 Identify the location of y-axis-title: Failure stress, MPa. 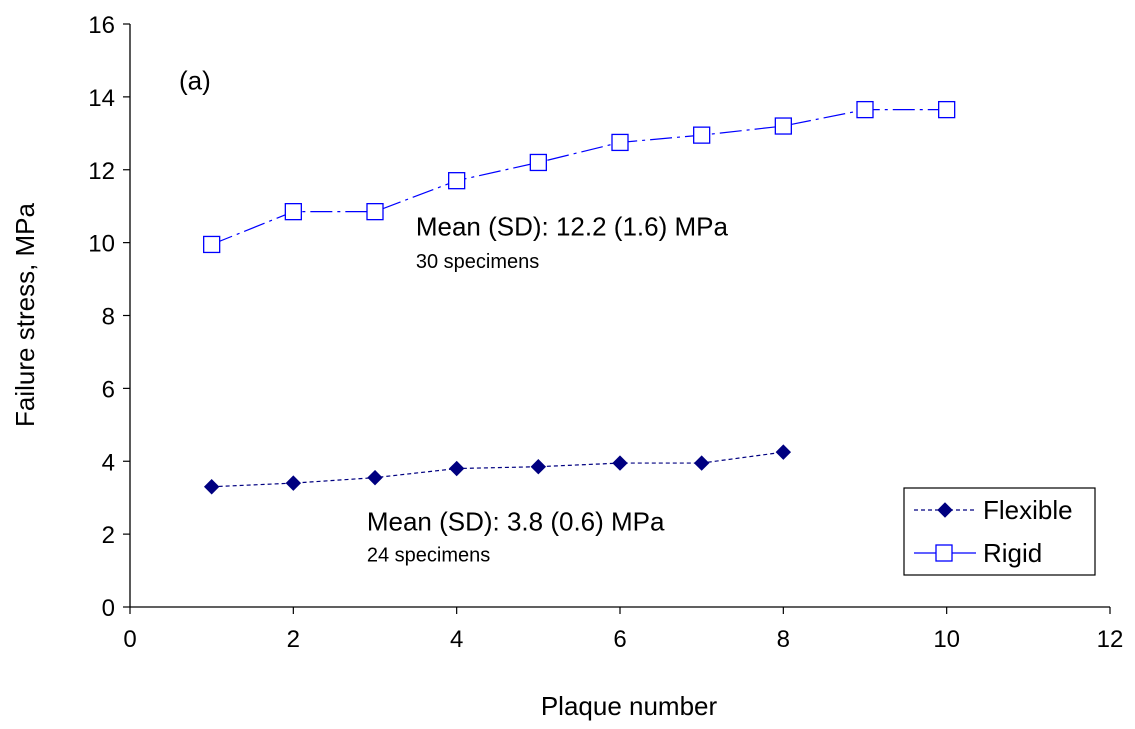
(25, 314).